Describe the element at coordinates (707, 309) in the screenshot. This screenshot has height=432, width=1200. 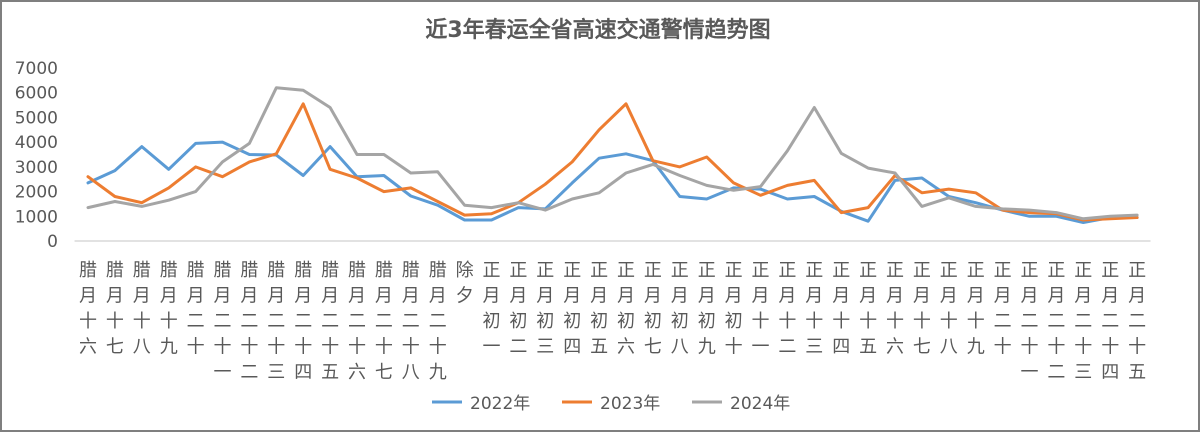
I see `x-tick-label: 正月初九` at that location.